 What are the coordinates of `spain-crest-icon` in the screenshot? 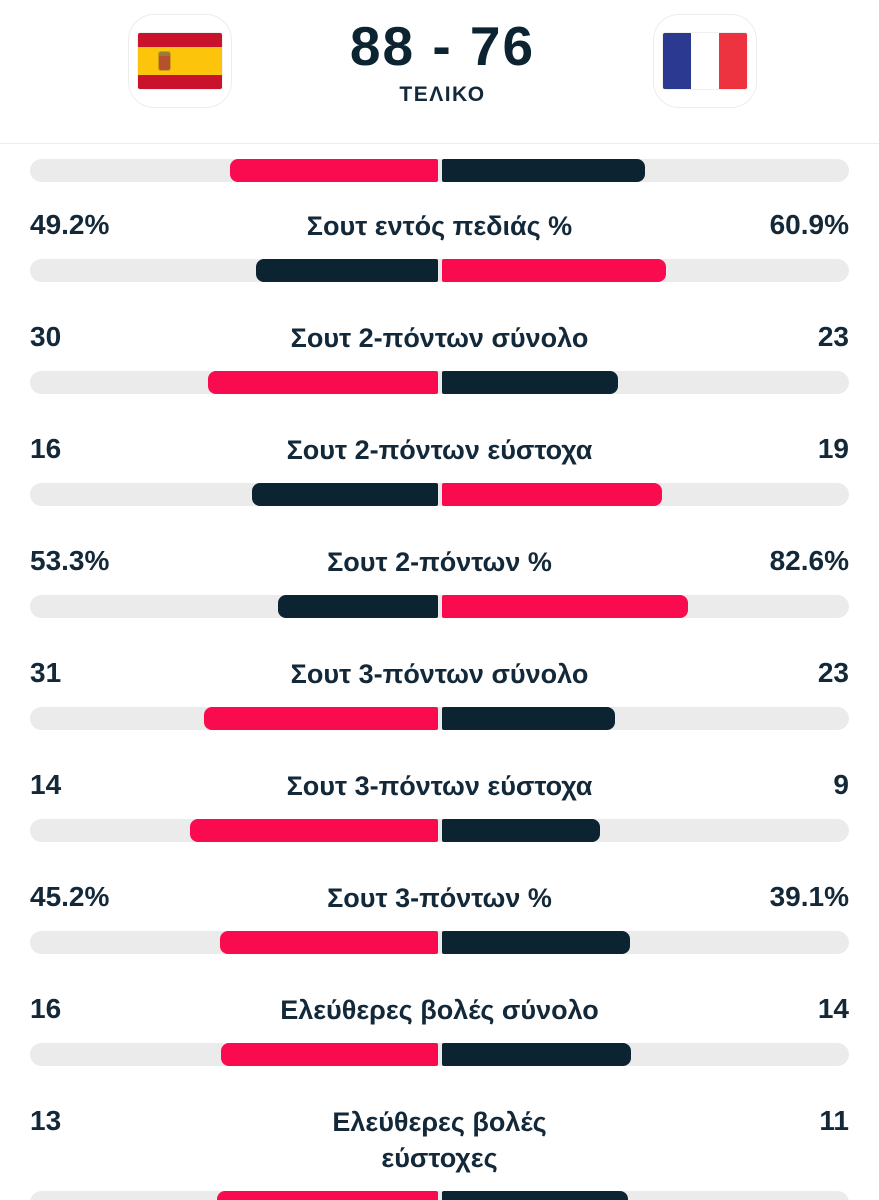 It's located at (164, 61).